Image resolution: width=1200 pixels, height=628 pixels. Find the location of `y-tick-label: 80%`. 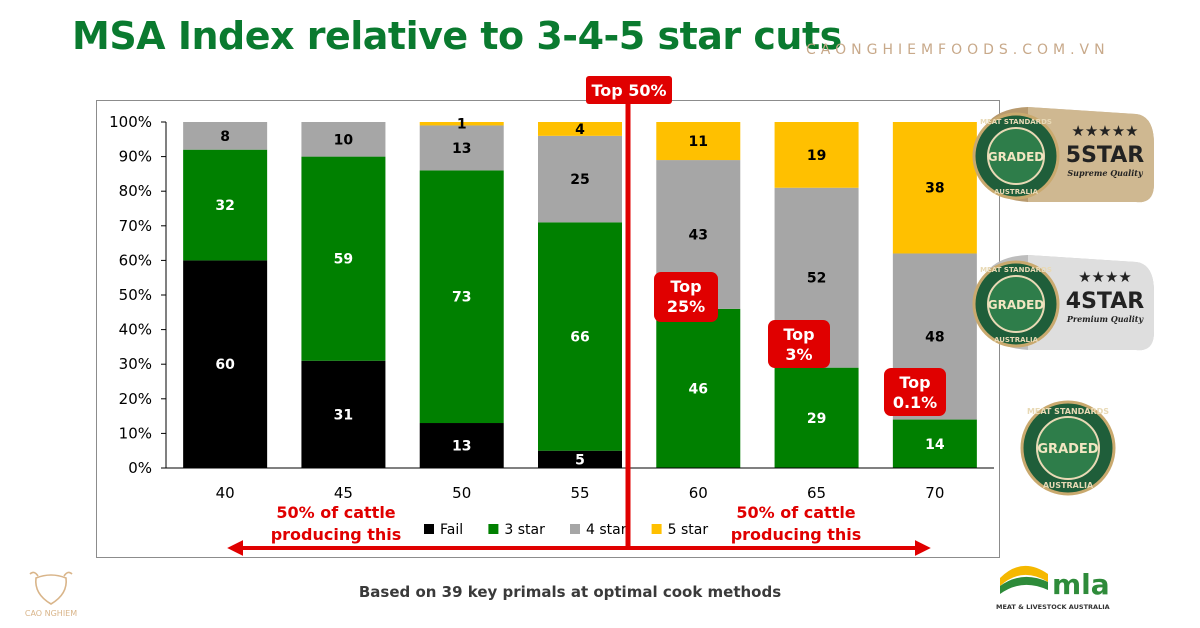

y-tick-label: 80% is located at coordinates (135, 191).